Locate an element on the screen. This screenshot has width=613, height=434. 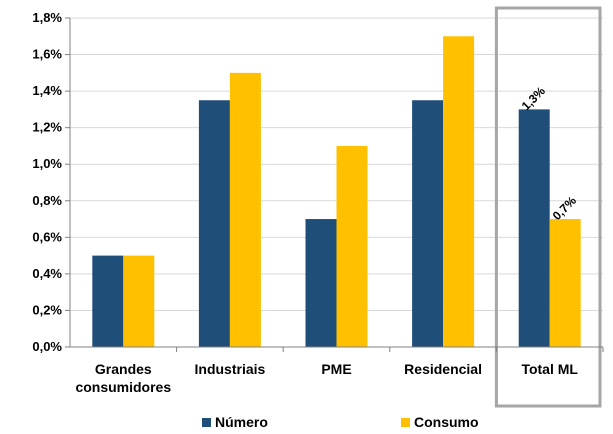
x-tick-label: PME is located at coordinates (336, 369).